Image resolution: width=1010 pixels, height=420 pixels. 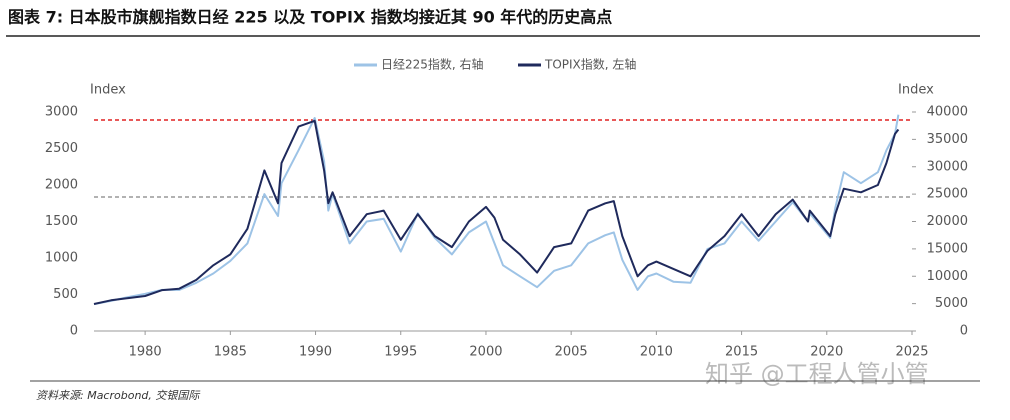 What do you see at coordinates (485, 352) in the screenshot?
I see `x-tick-label: 2000` at bounding box center [485, 352].